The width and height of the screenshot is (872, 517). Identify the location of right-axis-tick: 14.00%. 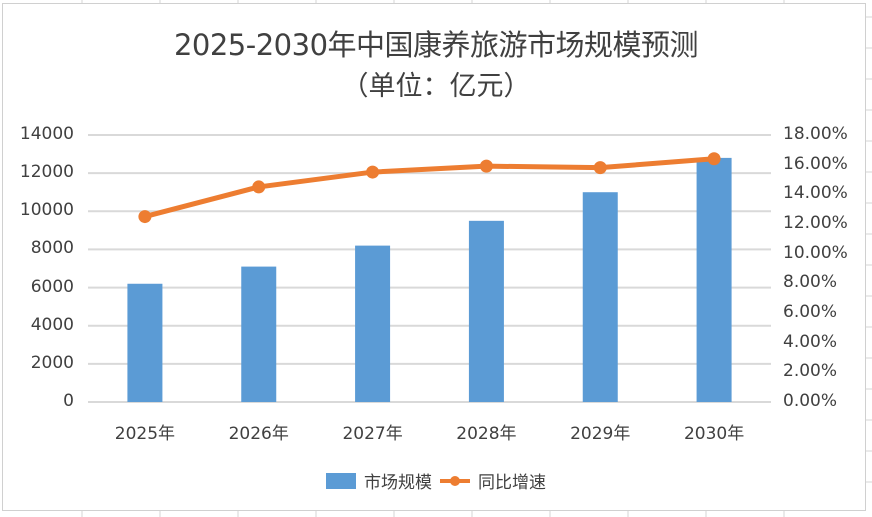
(815, 193).